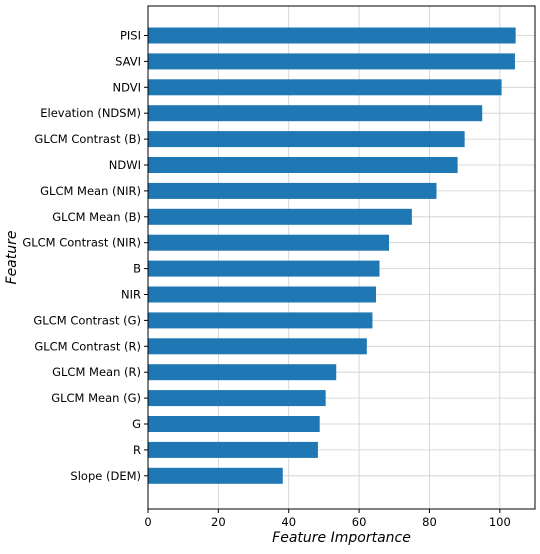  What do you see at coordinates (359, 522) in the screenshot?
I see `x-tick-label: 60` at bounding box center [359, 522].